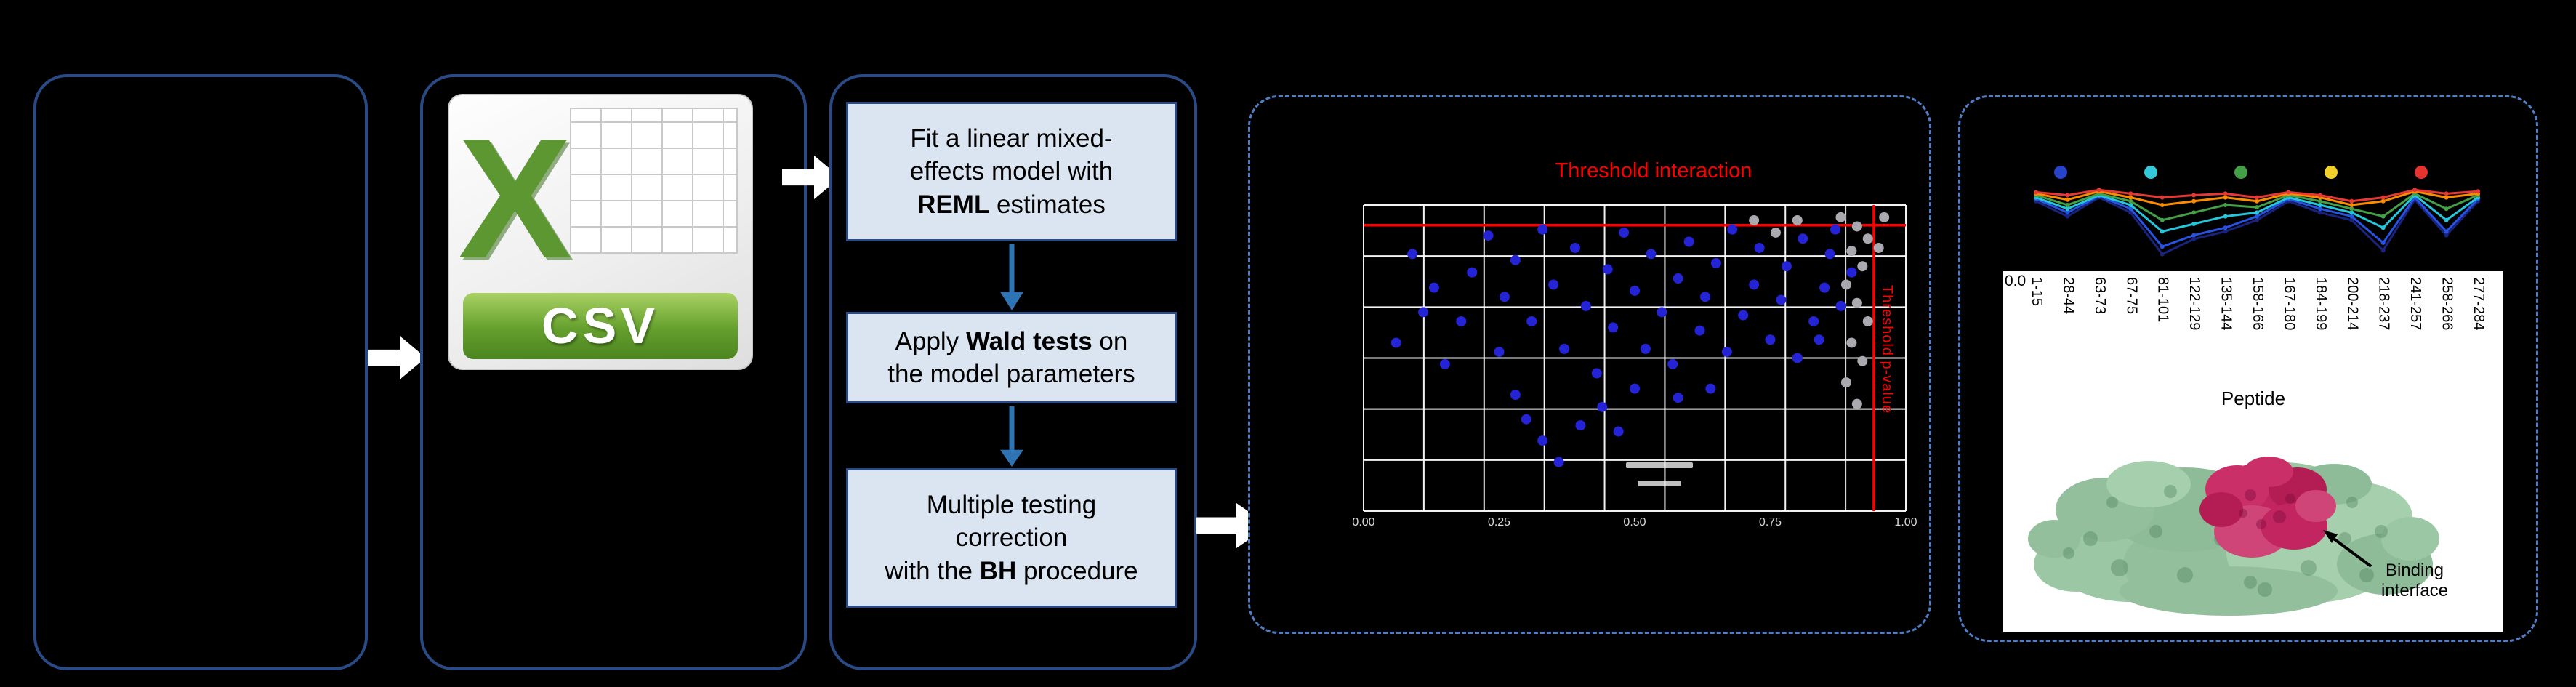  I want to click on volcano-x-tick: 0.25, so click(1499, 522).